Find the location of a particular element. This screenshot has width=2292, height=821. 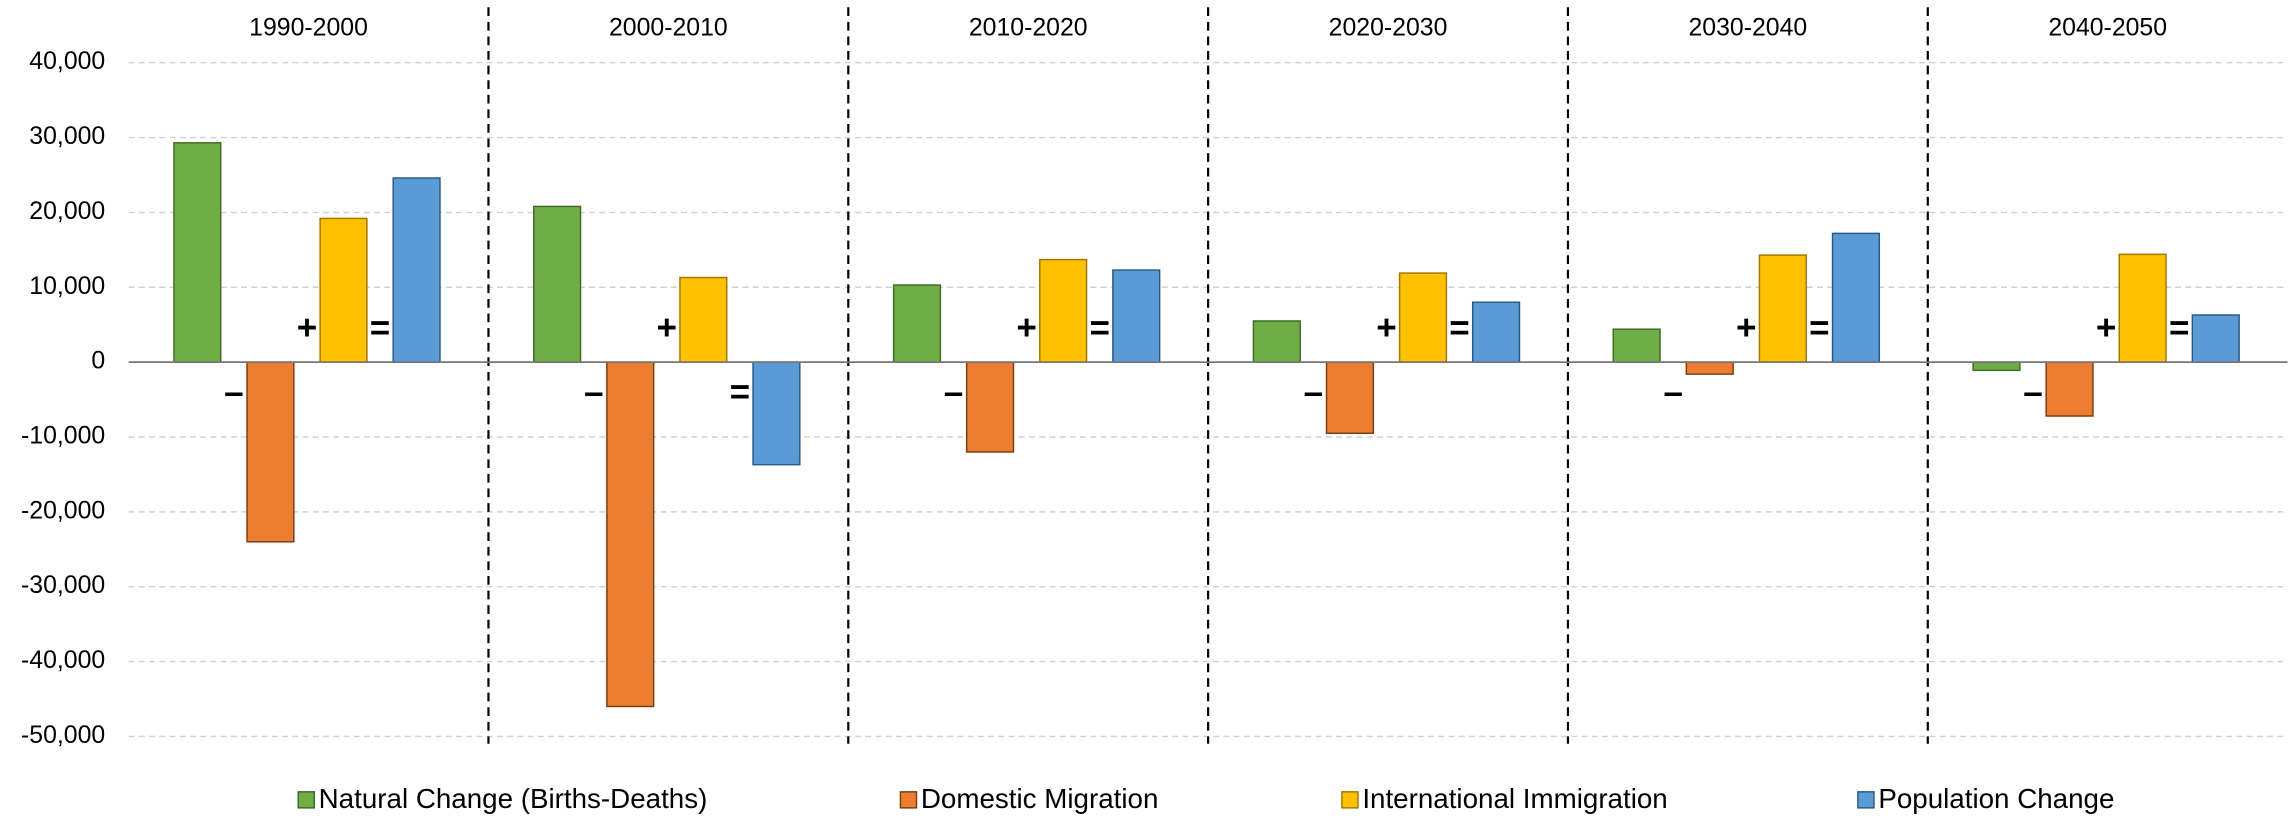

category-label: 2020-2030 is located at coordinates (1388, 28).